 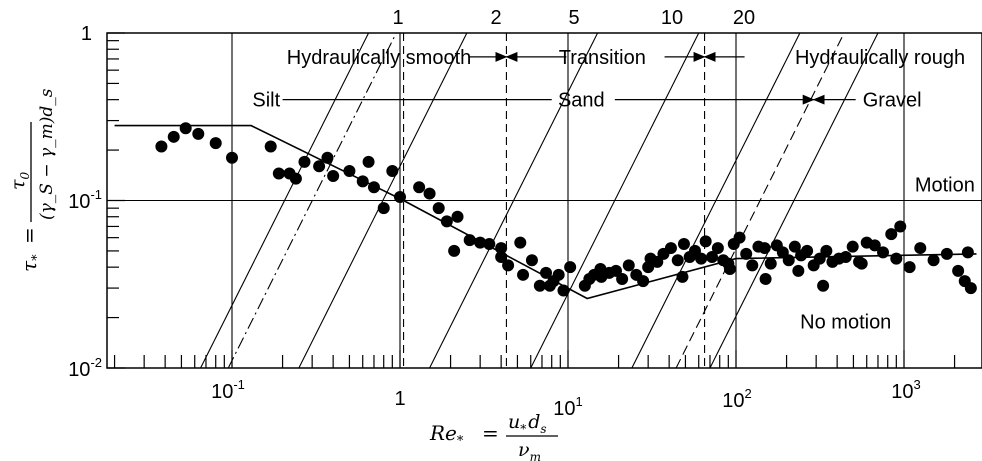 I want to click on x-tick-label-10: 10¹, so click(x=567, y=407).